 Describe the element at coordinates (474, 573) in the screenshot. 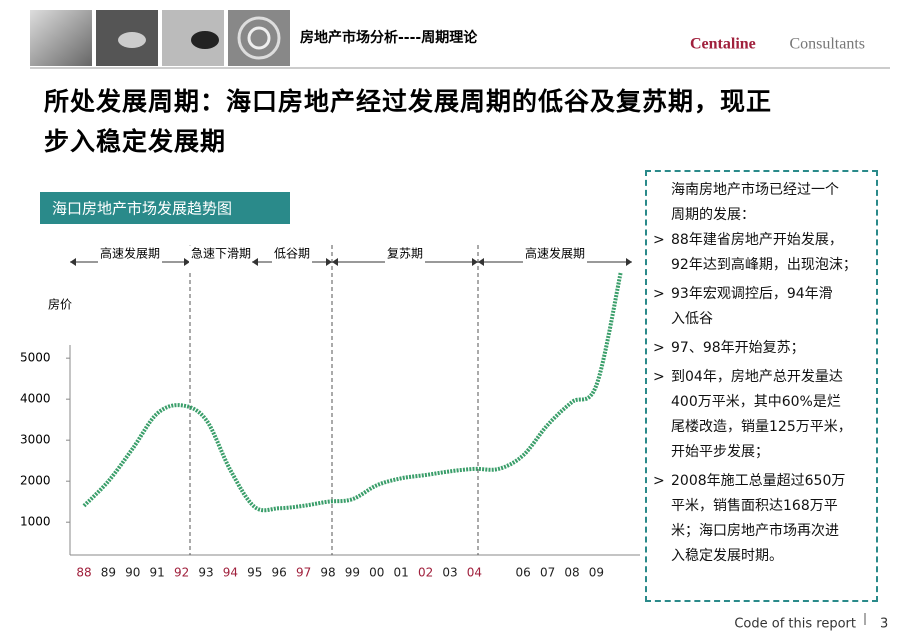

I see `x-tick-label: 04` at that location.